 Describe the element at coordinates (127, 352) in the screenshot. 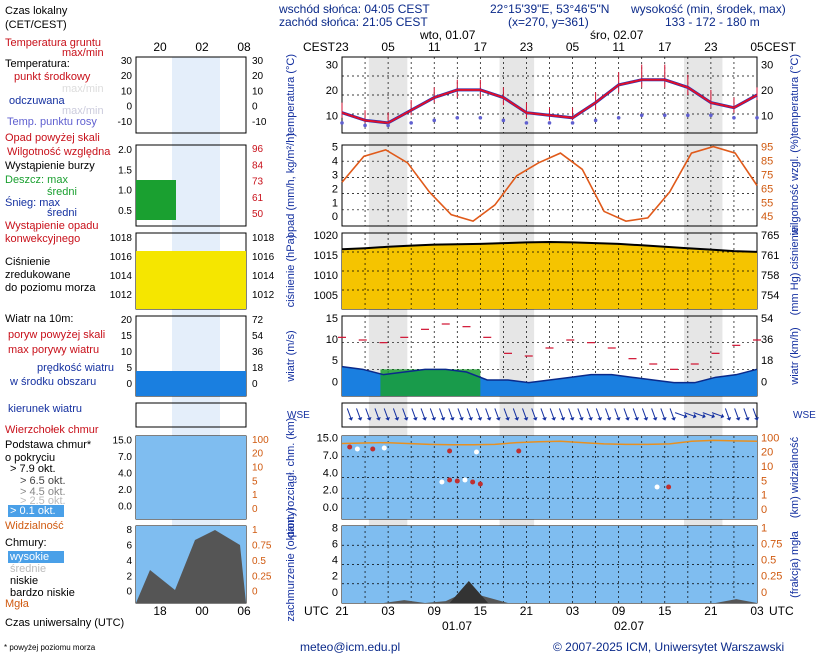

I see `legend-tick-left: 10` at that location.